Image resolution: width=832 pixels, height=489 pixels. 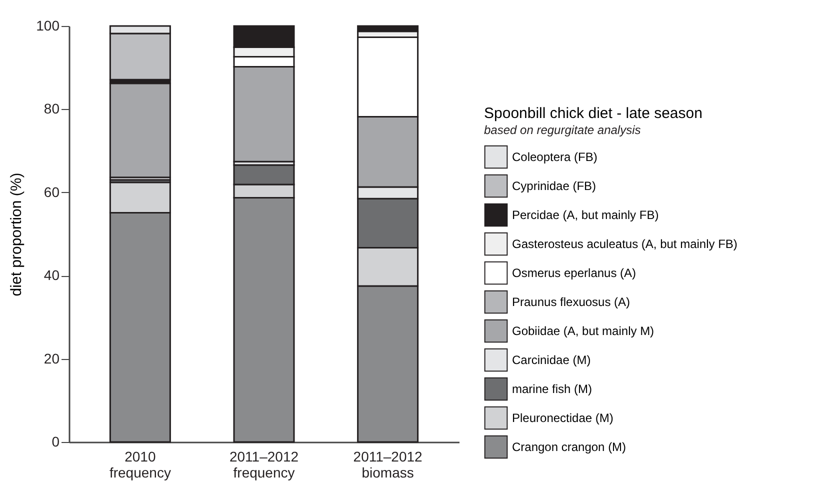 I want to click on y-tick-label: 20, so click(x=52, y=358).